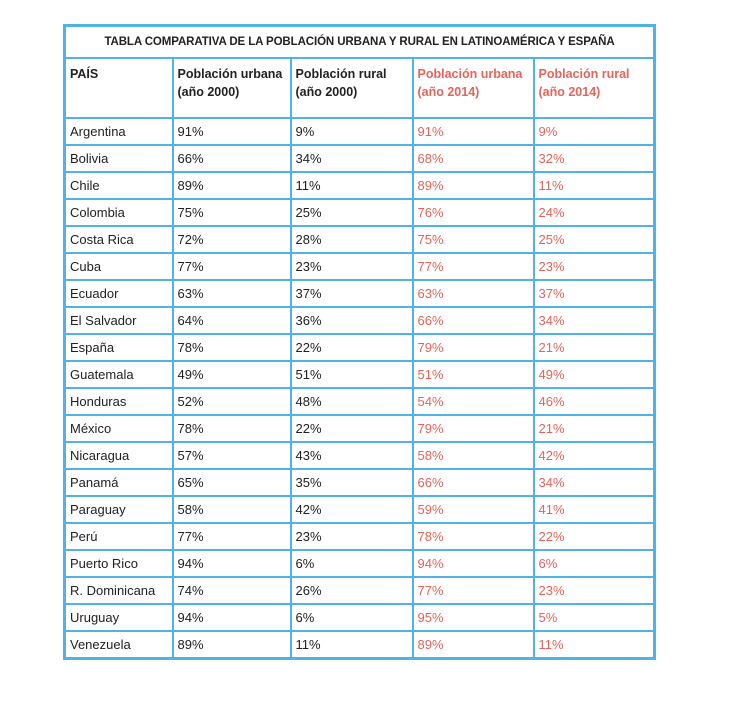  I want to click on table-row: Guatemala 49% 51% 51% 49%, so click(359, 374).